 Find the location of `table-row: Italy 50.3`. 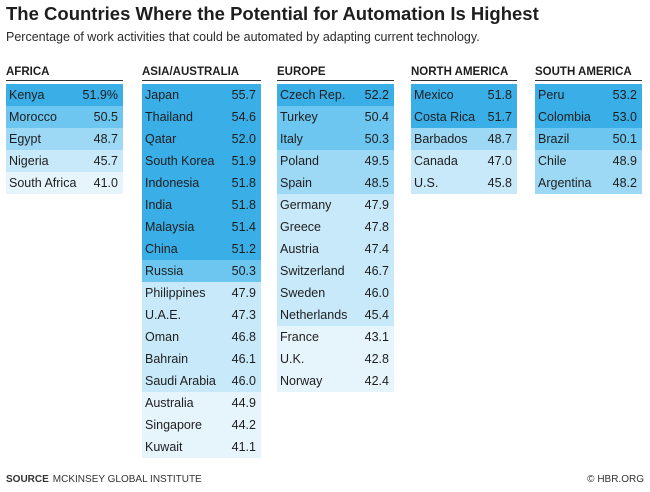

table-row: Italy 50.3 is located at coordinates (335, 139).